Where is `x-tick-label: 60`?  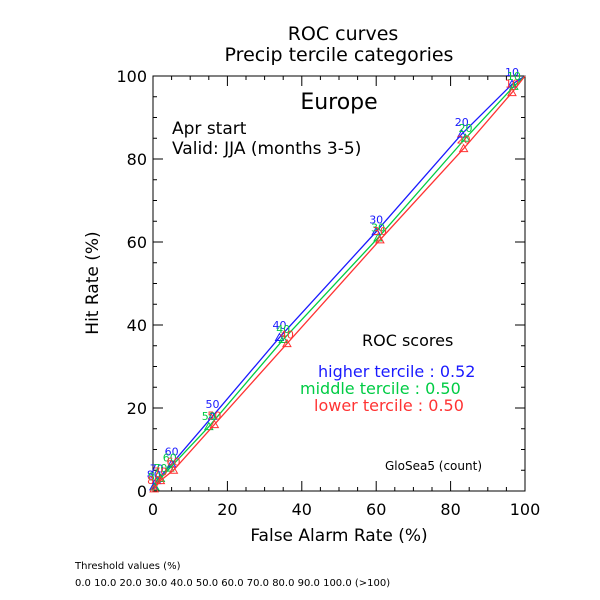
x-tick-label: 60 is located at coordinates (376, 509).